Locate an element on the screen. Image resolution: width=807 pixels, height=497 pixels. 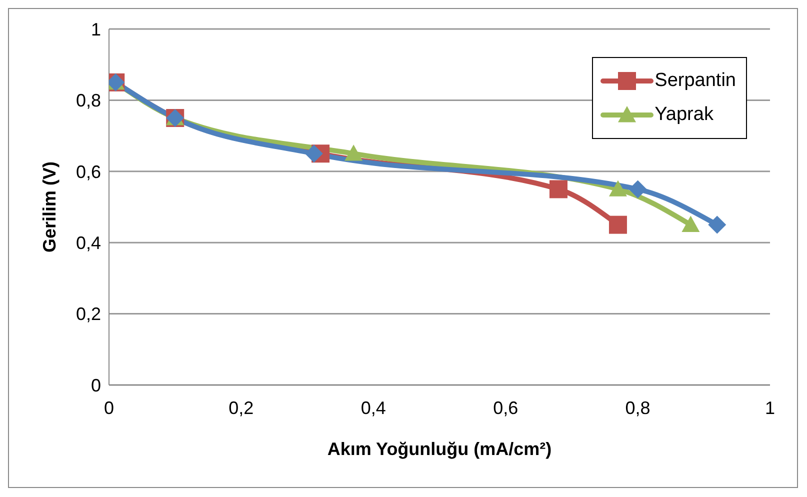
y-tick-label: 0,6 is located at coordinates (88, 172).